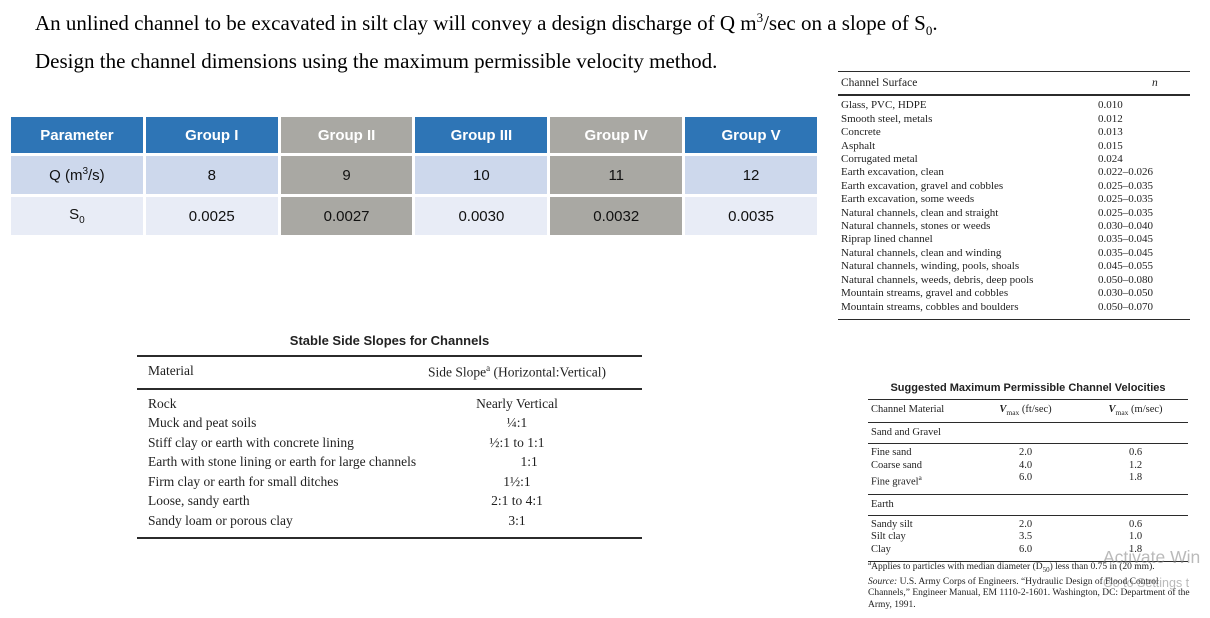 The image size is (1210, 618). Describe the element at coordinates (751, 216) in the screenshot. I see `parameter-value-cell: 0.0035` at that location.